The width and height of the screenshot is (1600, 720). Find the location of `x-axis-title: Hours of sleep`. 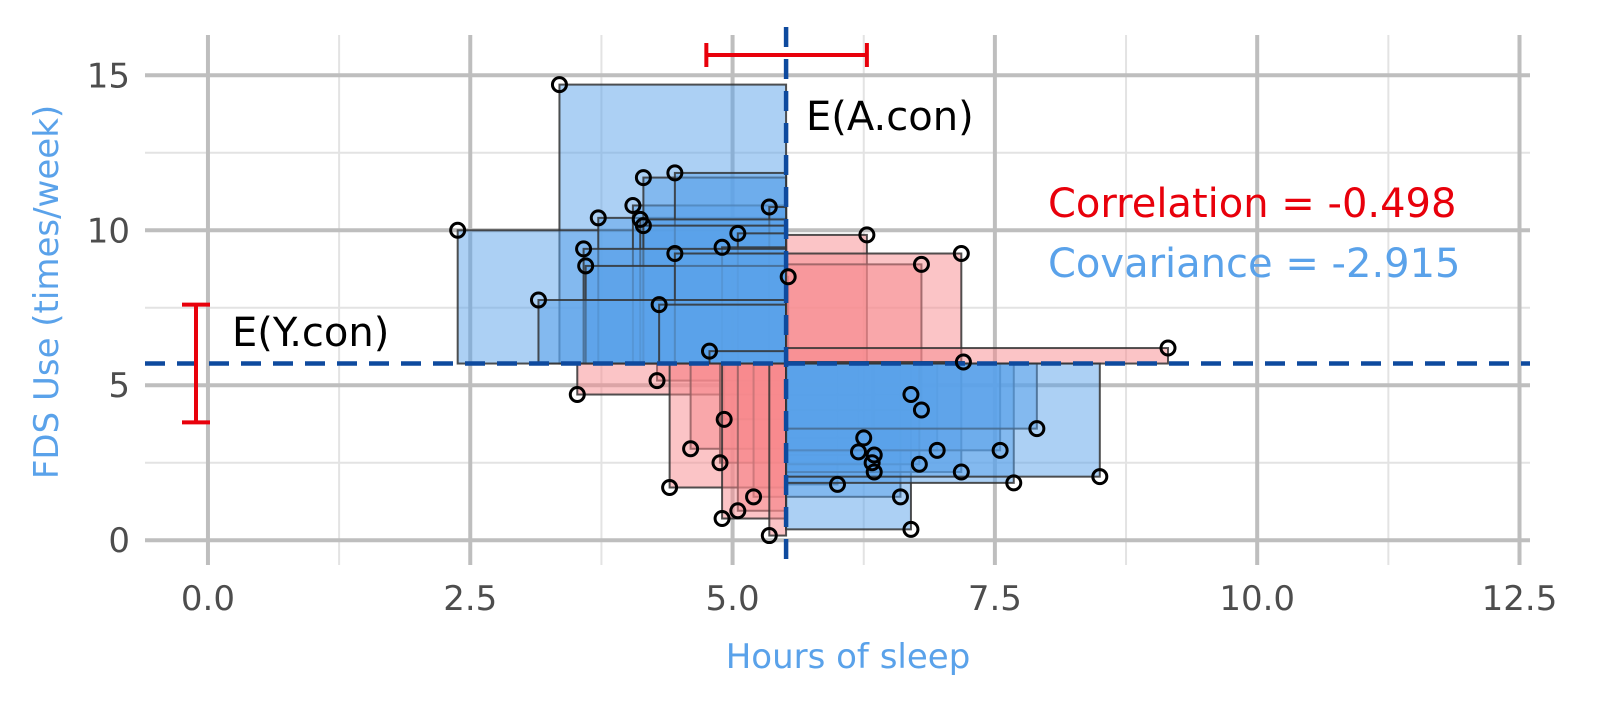

x-axis-title: Hours of sleep is located at coordinates (848, 657).